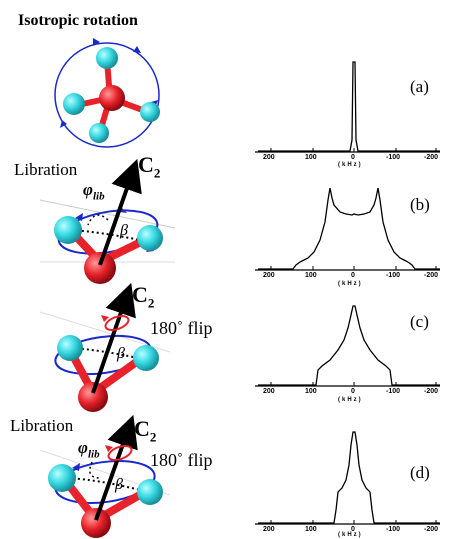  Describe the element at coordinates (347, 478) in the screenshot. I see `spectrum-d` at that location.